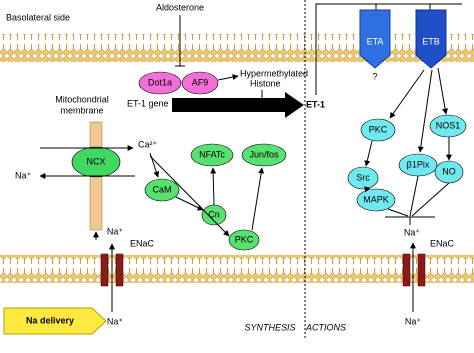 The width and height of the screenshot is (474, 353). I want to click on node: Src, so click(363, 177).